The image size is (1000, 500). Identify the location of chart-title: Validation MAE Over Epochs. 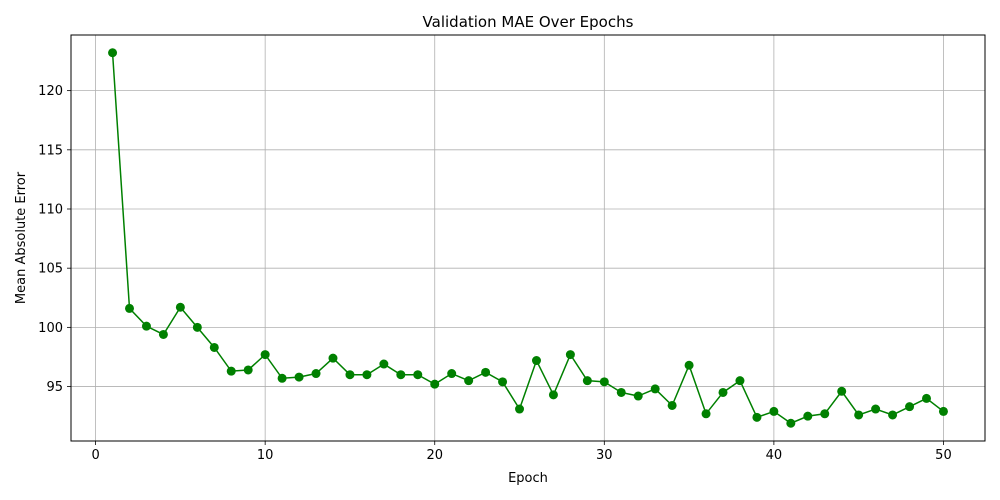
(528, 22).